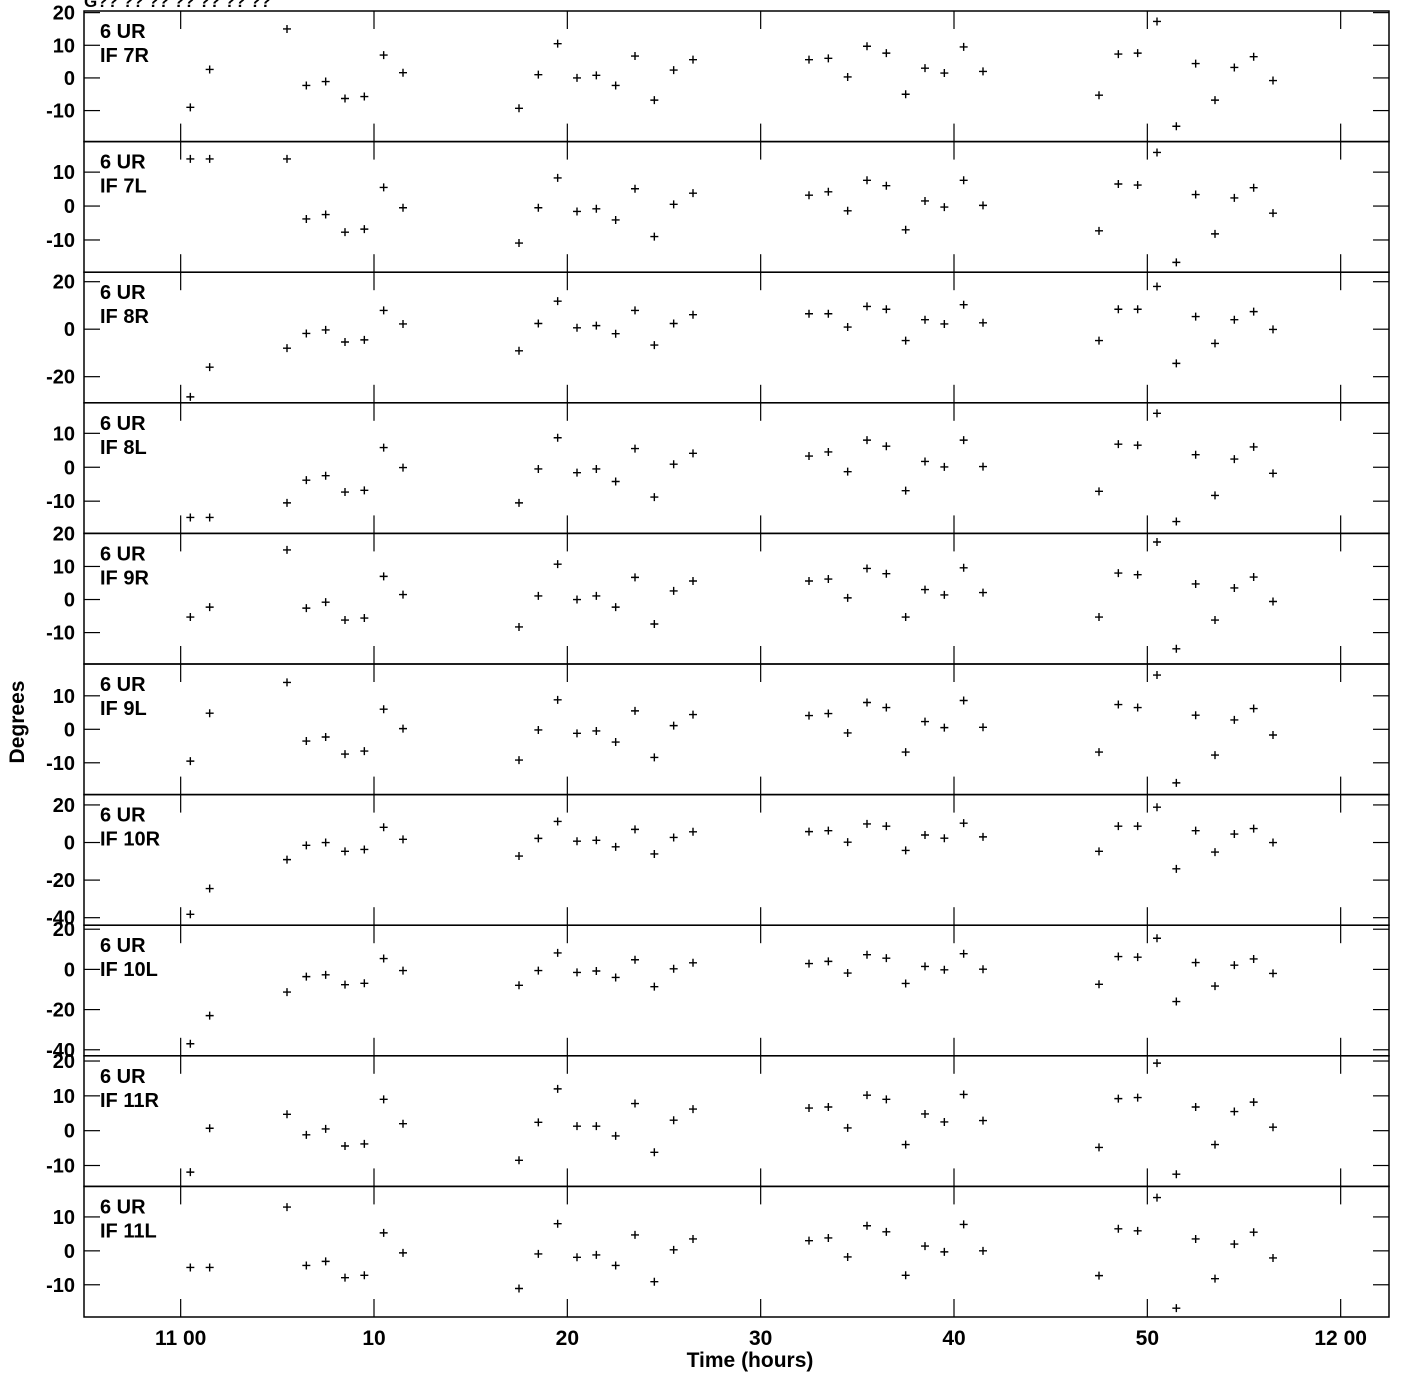  I want to click on panel-label-if: IF 9R, so click(124, 578).